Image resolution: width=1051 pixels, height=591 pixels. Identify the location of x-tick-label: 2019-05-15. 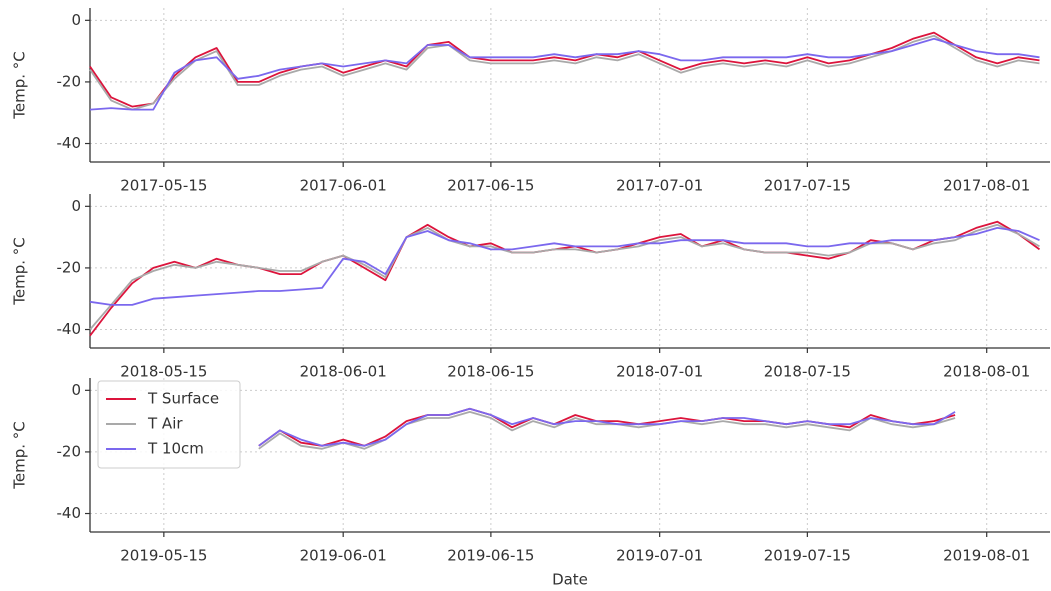
(163, 556).